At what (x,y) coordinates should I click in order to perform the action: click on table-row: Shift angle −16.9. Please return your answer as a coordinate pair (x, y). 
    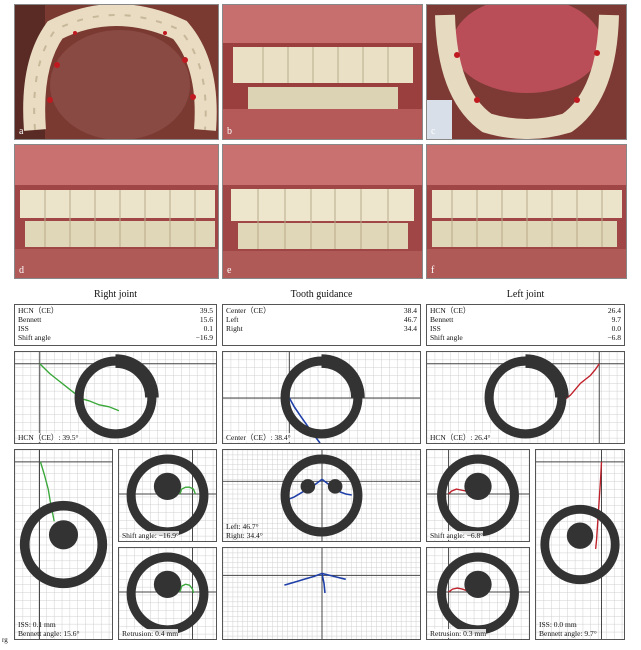
    Looking at the image, I should click on (115, 337).